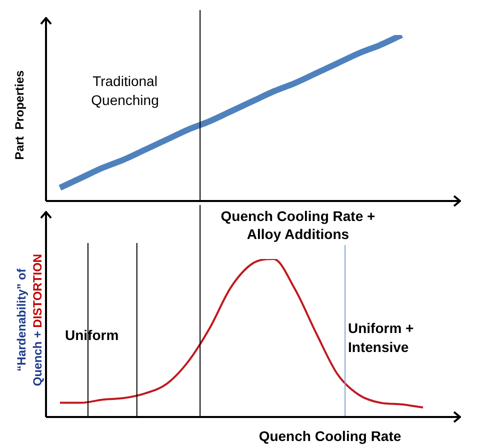 This screenshot has width=487, height=447. Describe the element at coordinates (19, 115) in the screenshot. I see `y-axis-title: Part Properties` at that location.